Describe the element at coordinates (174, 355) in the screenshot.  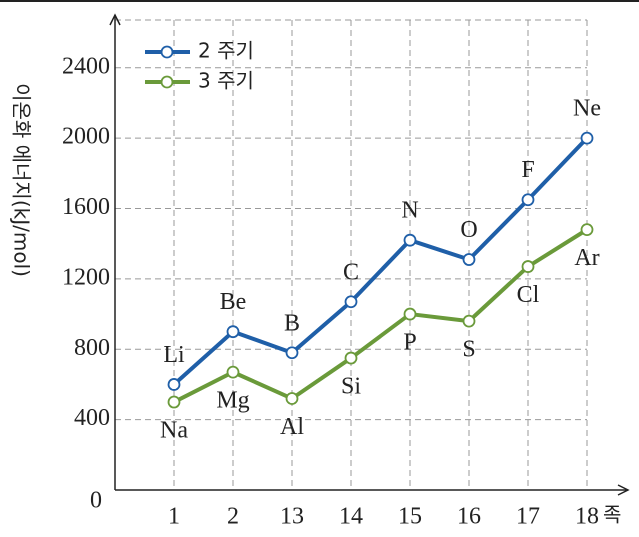
I see `point-label: Li` at that location.